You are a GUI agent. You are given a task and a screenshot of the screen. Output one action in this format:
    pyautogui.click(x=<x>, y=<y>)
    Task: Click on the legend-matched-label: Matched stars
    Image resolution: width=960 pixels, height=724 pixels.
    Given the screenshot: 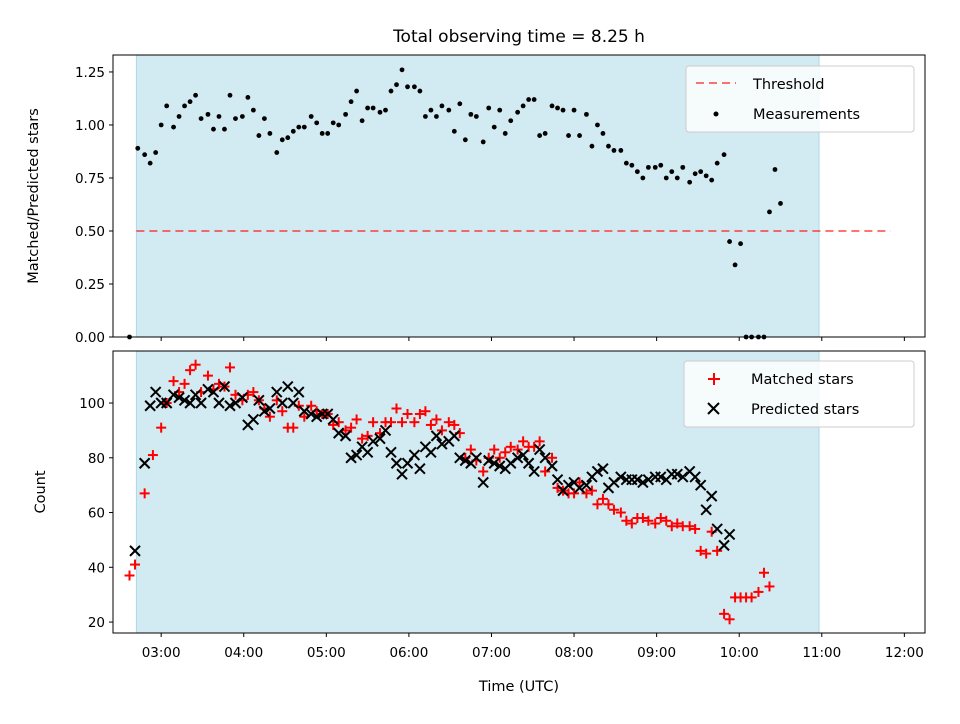 What is the action you would take?
    pyautogui.click(x=802, y=380)
    